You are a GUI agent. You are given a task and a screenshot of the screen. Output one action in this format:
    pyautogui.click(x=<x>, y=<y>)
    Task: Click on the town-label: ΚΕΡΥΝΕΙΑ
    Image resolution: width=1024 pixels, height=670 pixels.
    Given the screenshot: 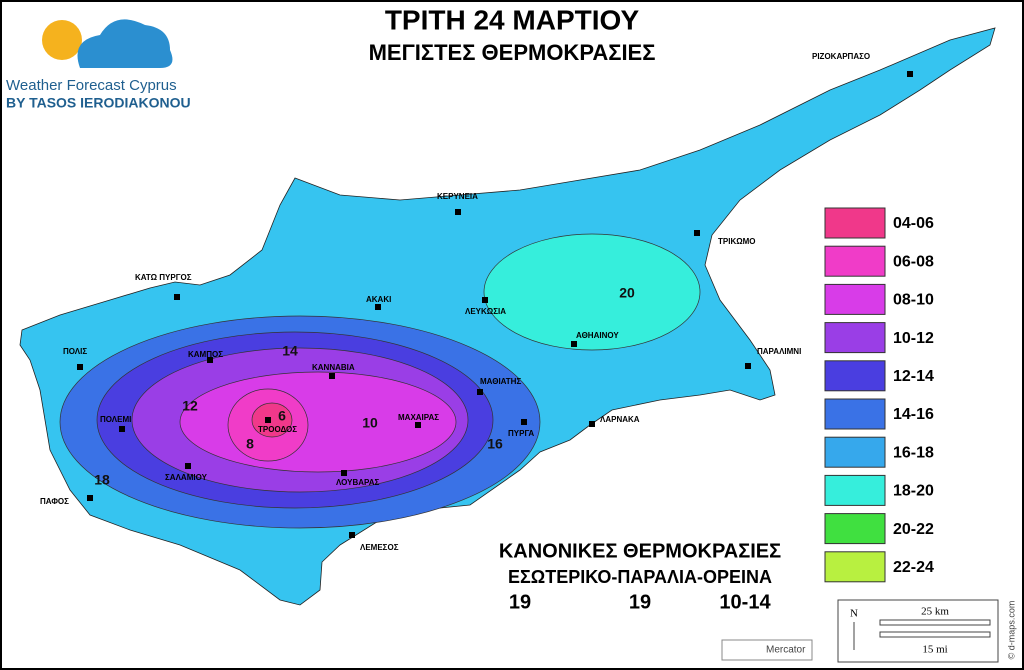 What is the action you would take?
    pyautogui.click(x=457, y=196)
    